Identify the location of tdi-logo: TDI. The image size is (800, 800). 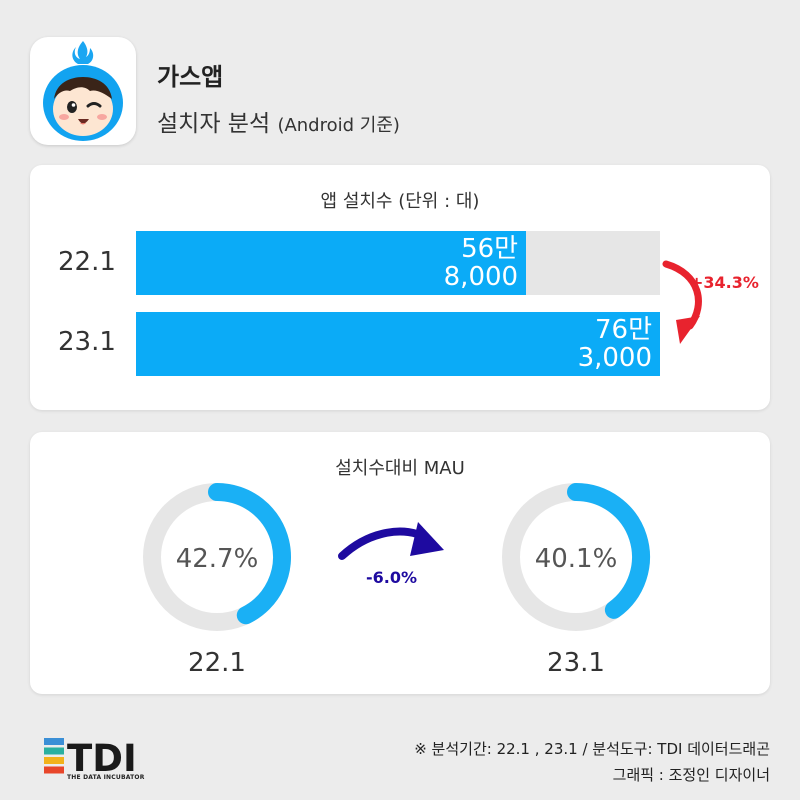
(90, 756).